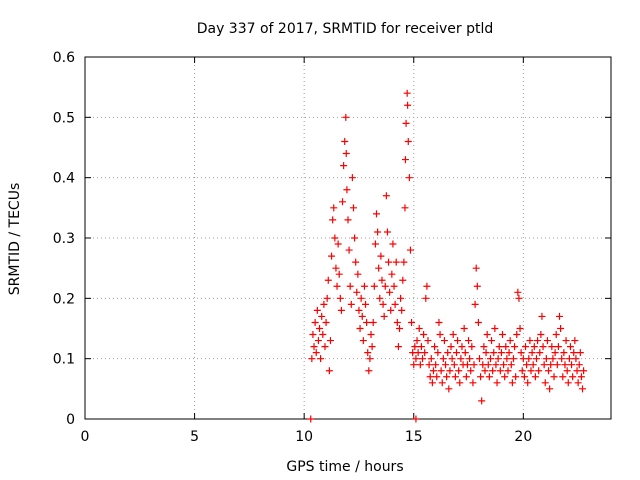 The height and width of the screenshot is (480, 640). Describe the element at coordinates (194, 437) in the screenshot. I see `x-tick-label: 5` at that location.